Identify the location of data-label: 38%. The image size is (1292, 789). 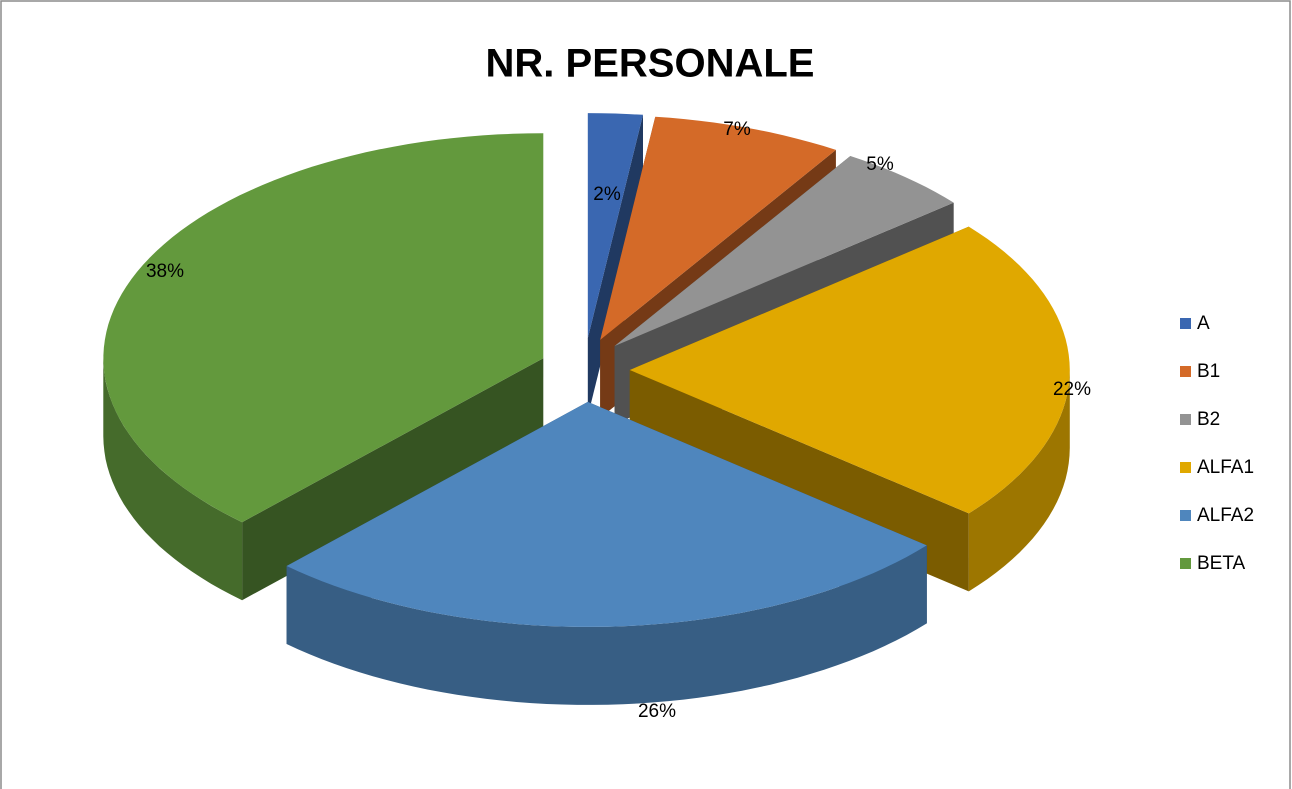
(165, 271).